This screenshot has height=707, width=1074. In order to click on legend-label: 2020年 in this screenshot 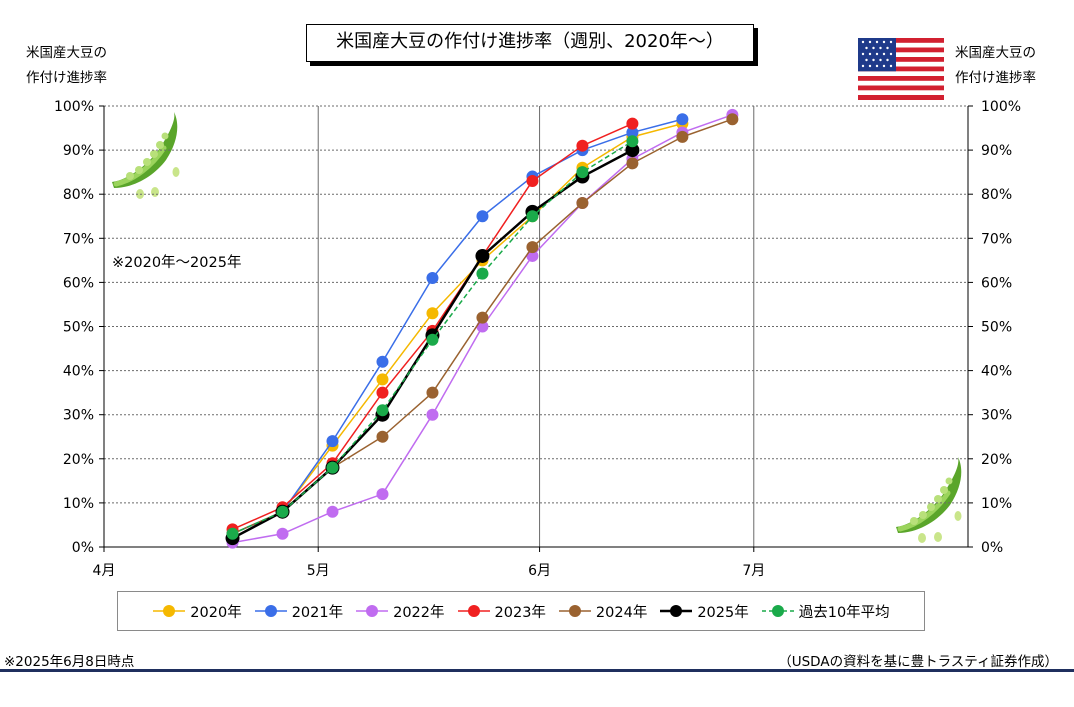, I will do `click(216, 612)`.